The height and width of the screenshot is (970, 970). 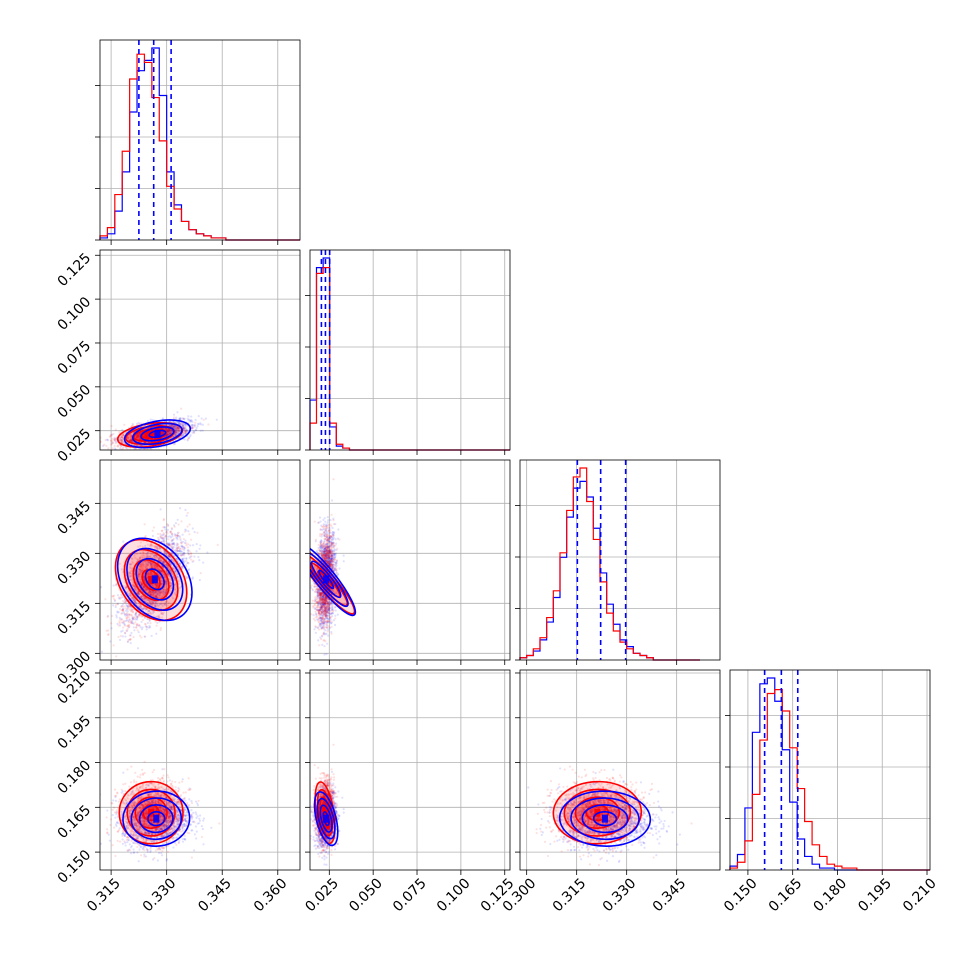 I want to click on pair-panel, so click(x=159, y=582).